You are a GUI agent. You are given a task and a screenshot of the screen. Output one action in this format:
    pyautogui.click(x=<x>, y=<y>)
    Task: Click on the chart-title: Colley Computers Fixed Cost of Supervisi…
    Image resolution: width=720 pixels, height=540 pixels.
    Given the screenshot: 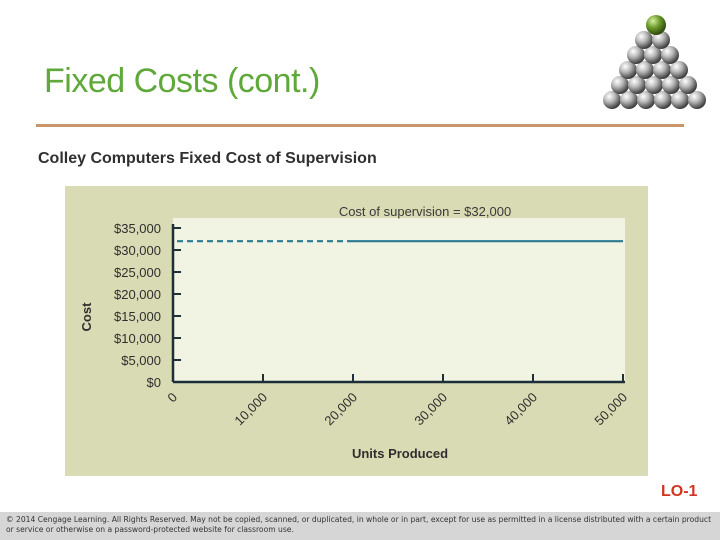 What is the action you would take?
    pyautogui.click(x=207, y=158)
    